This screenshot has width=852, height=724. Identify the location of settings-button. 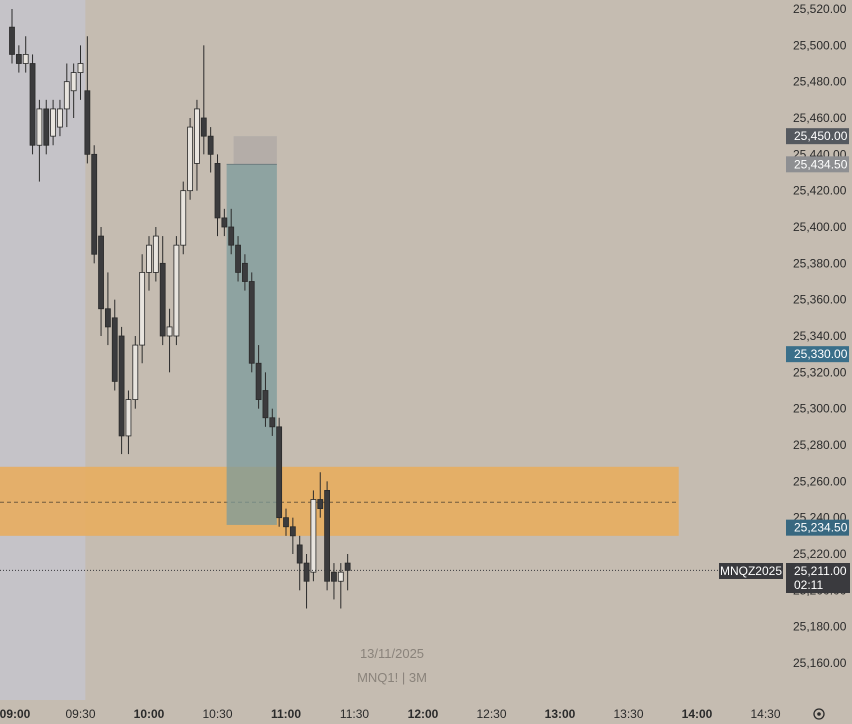
(819, 714).